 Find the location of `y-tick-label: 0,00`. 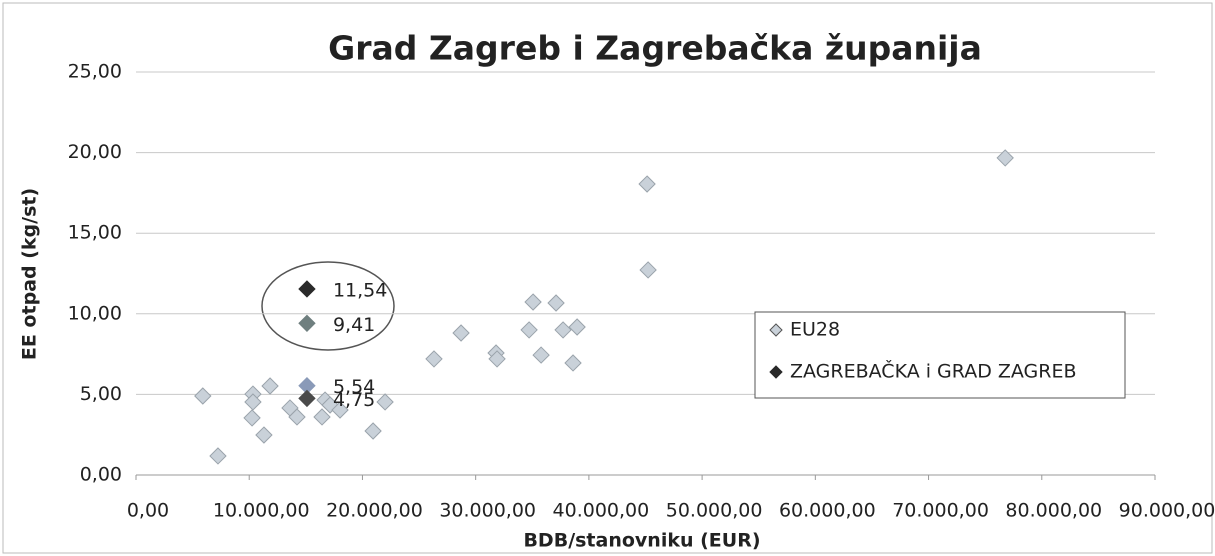

y-tick-label: 0,00 is located at coordinates (101, 475).